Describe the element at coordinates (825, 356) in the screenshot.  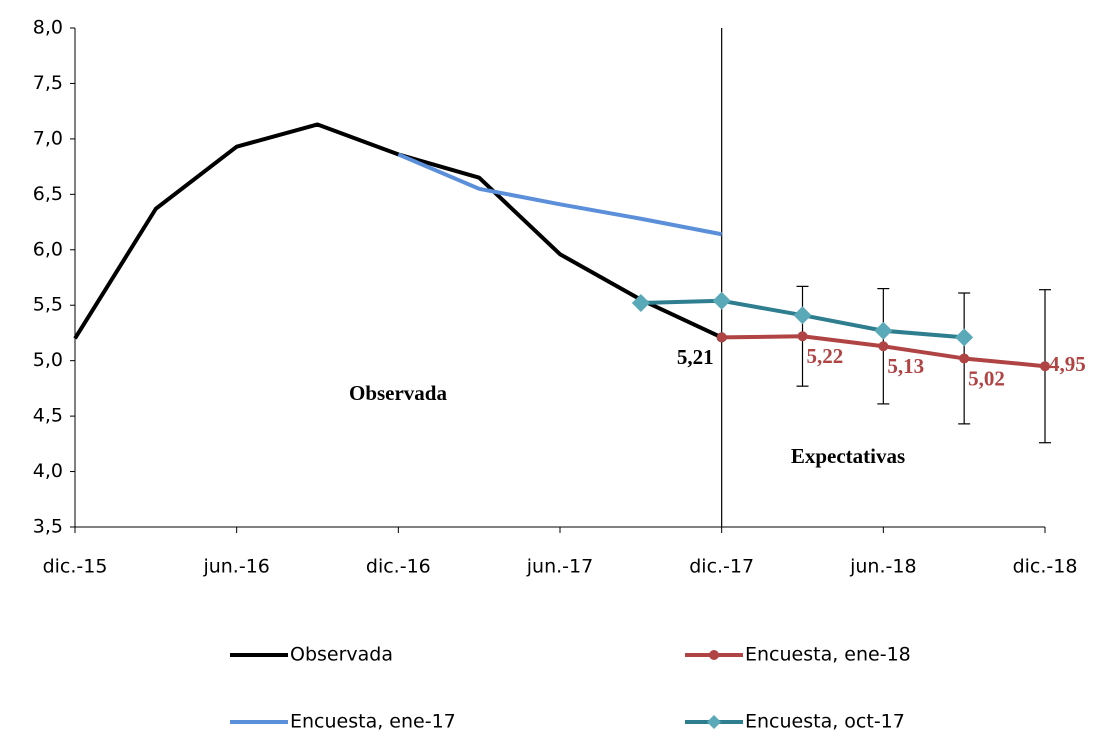
I see `value-label: 5,22` at that location.